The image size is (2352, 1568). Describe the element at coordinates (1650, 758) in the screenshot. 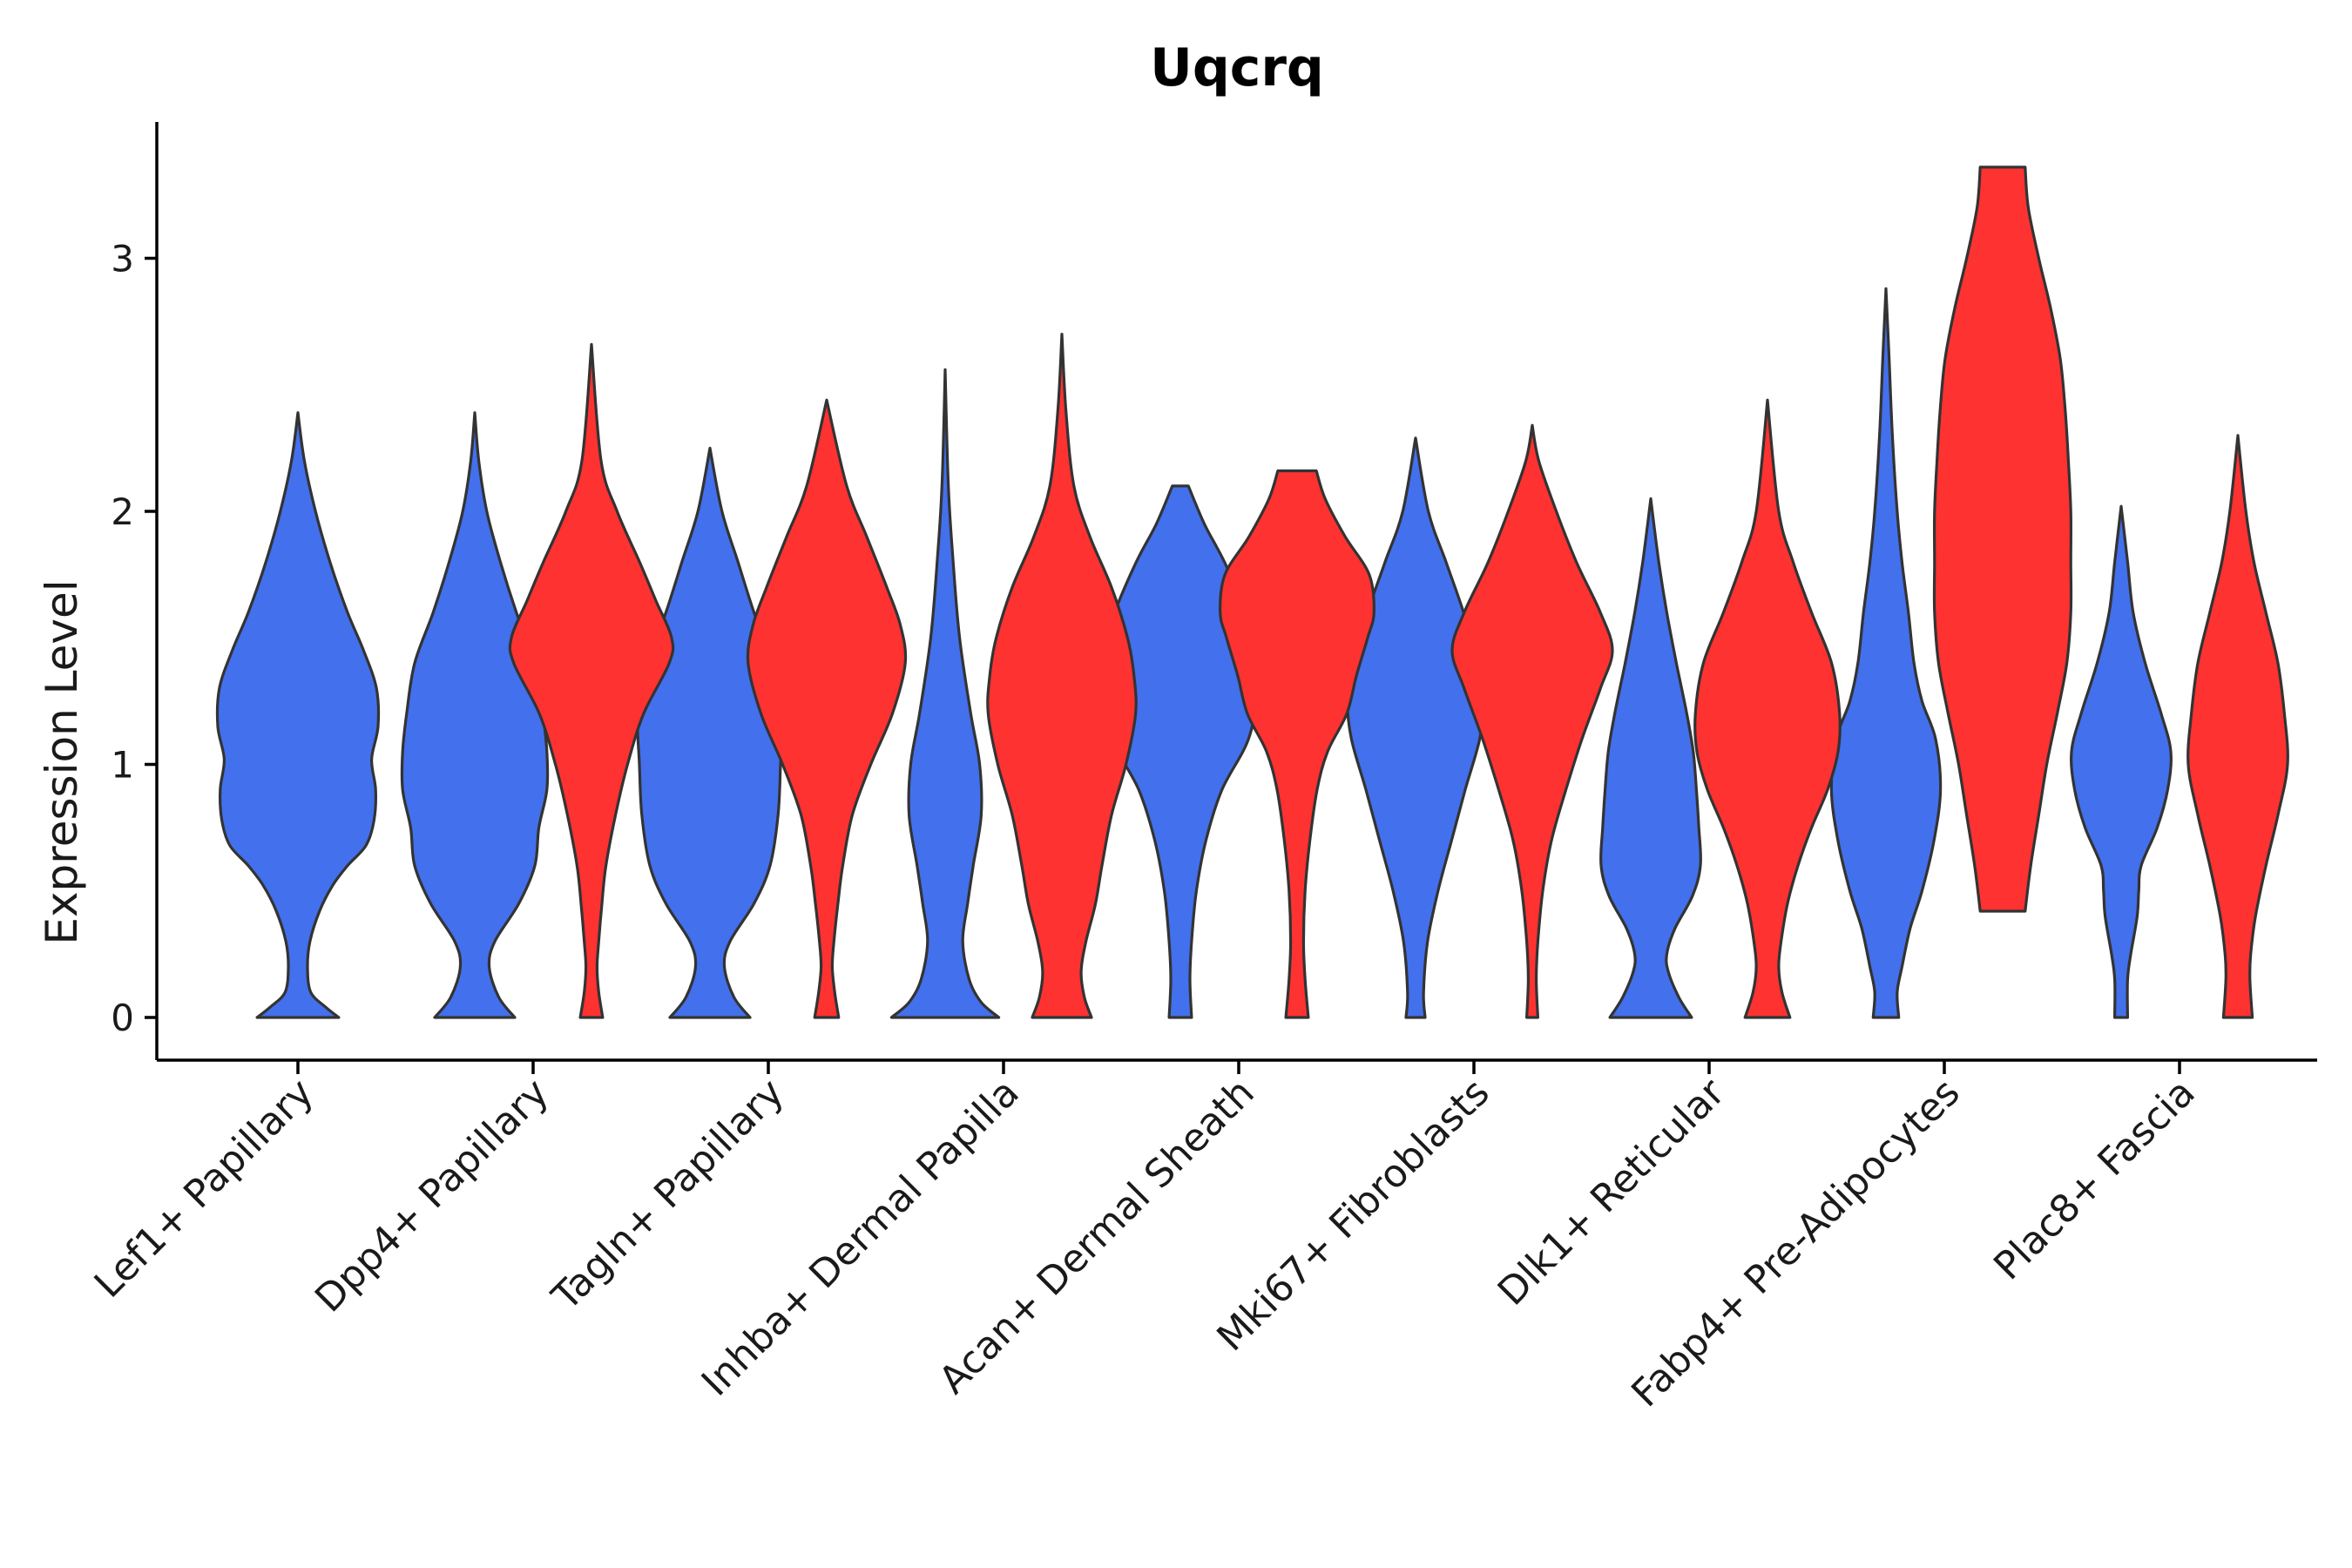

I see `violin-group1-dlk1-reticular` at that location.